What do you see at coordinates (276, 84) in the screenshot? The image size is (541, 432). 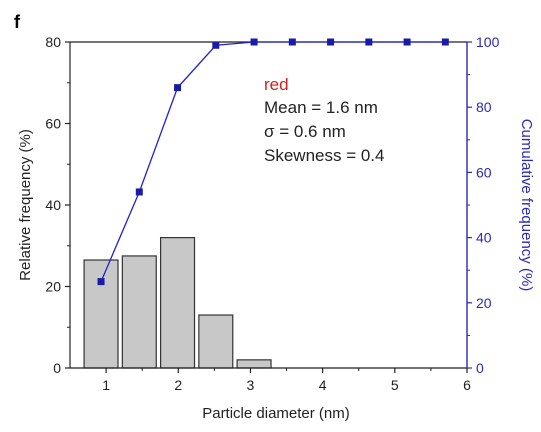 I see `annotation-sample: red` at bounding box center [276, 84].